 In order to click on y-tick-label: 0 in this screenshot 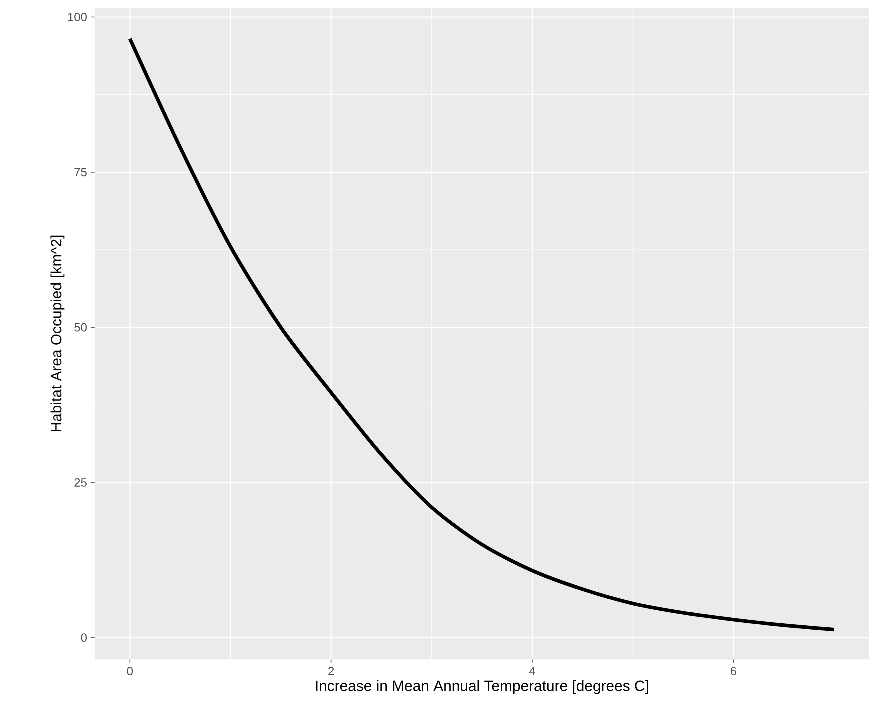, I will do `click(84, 638)`.